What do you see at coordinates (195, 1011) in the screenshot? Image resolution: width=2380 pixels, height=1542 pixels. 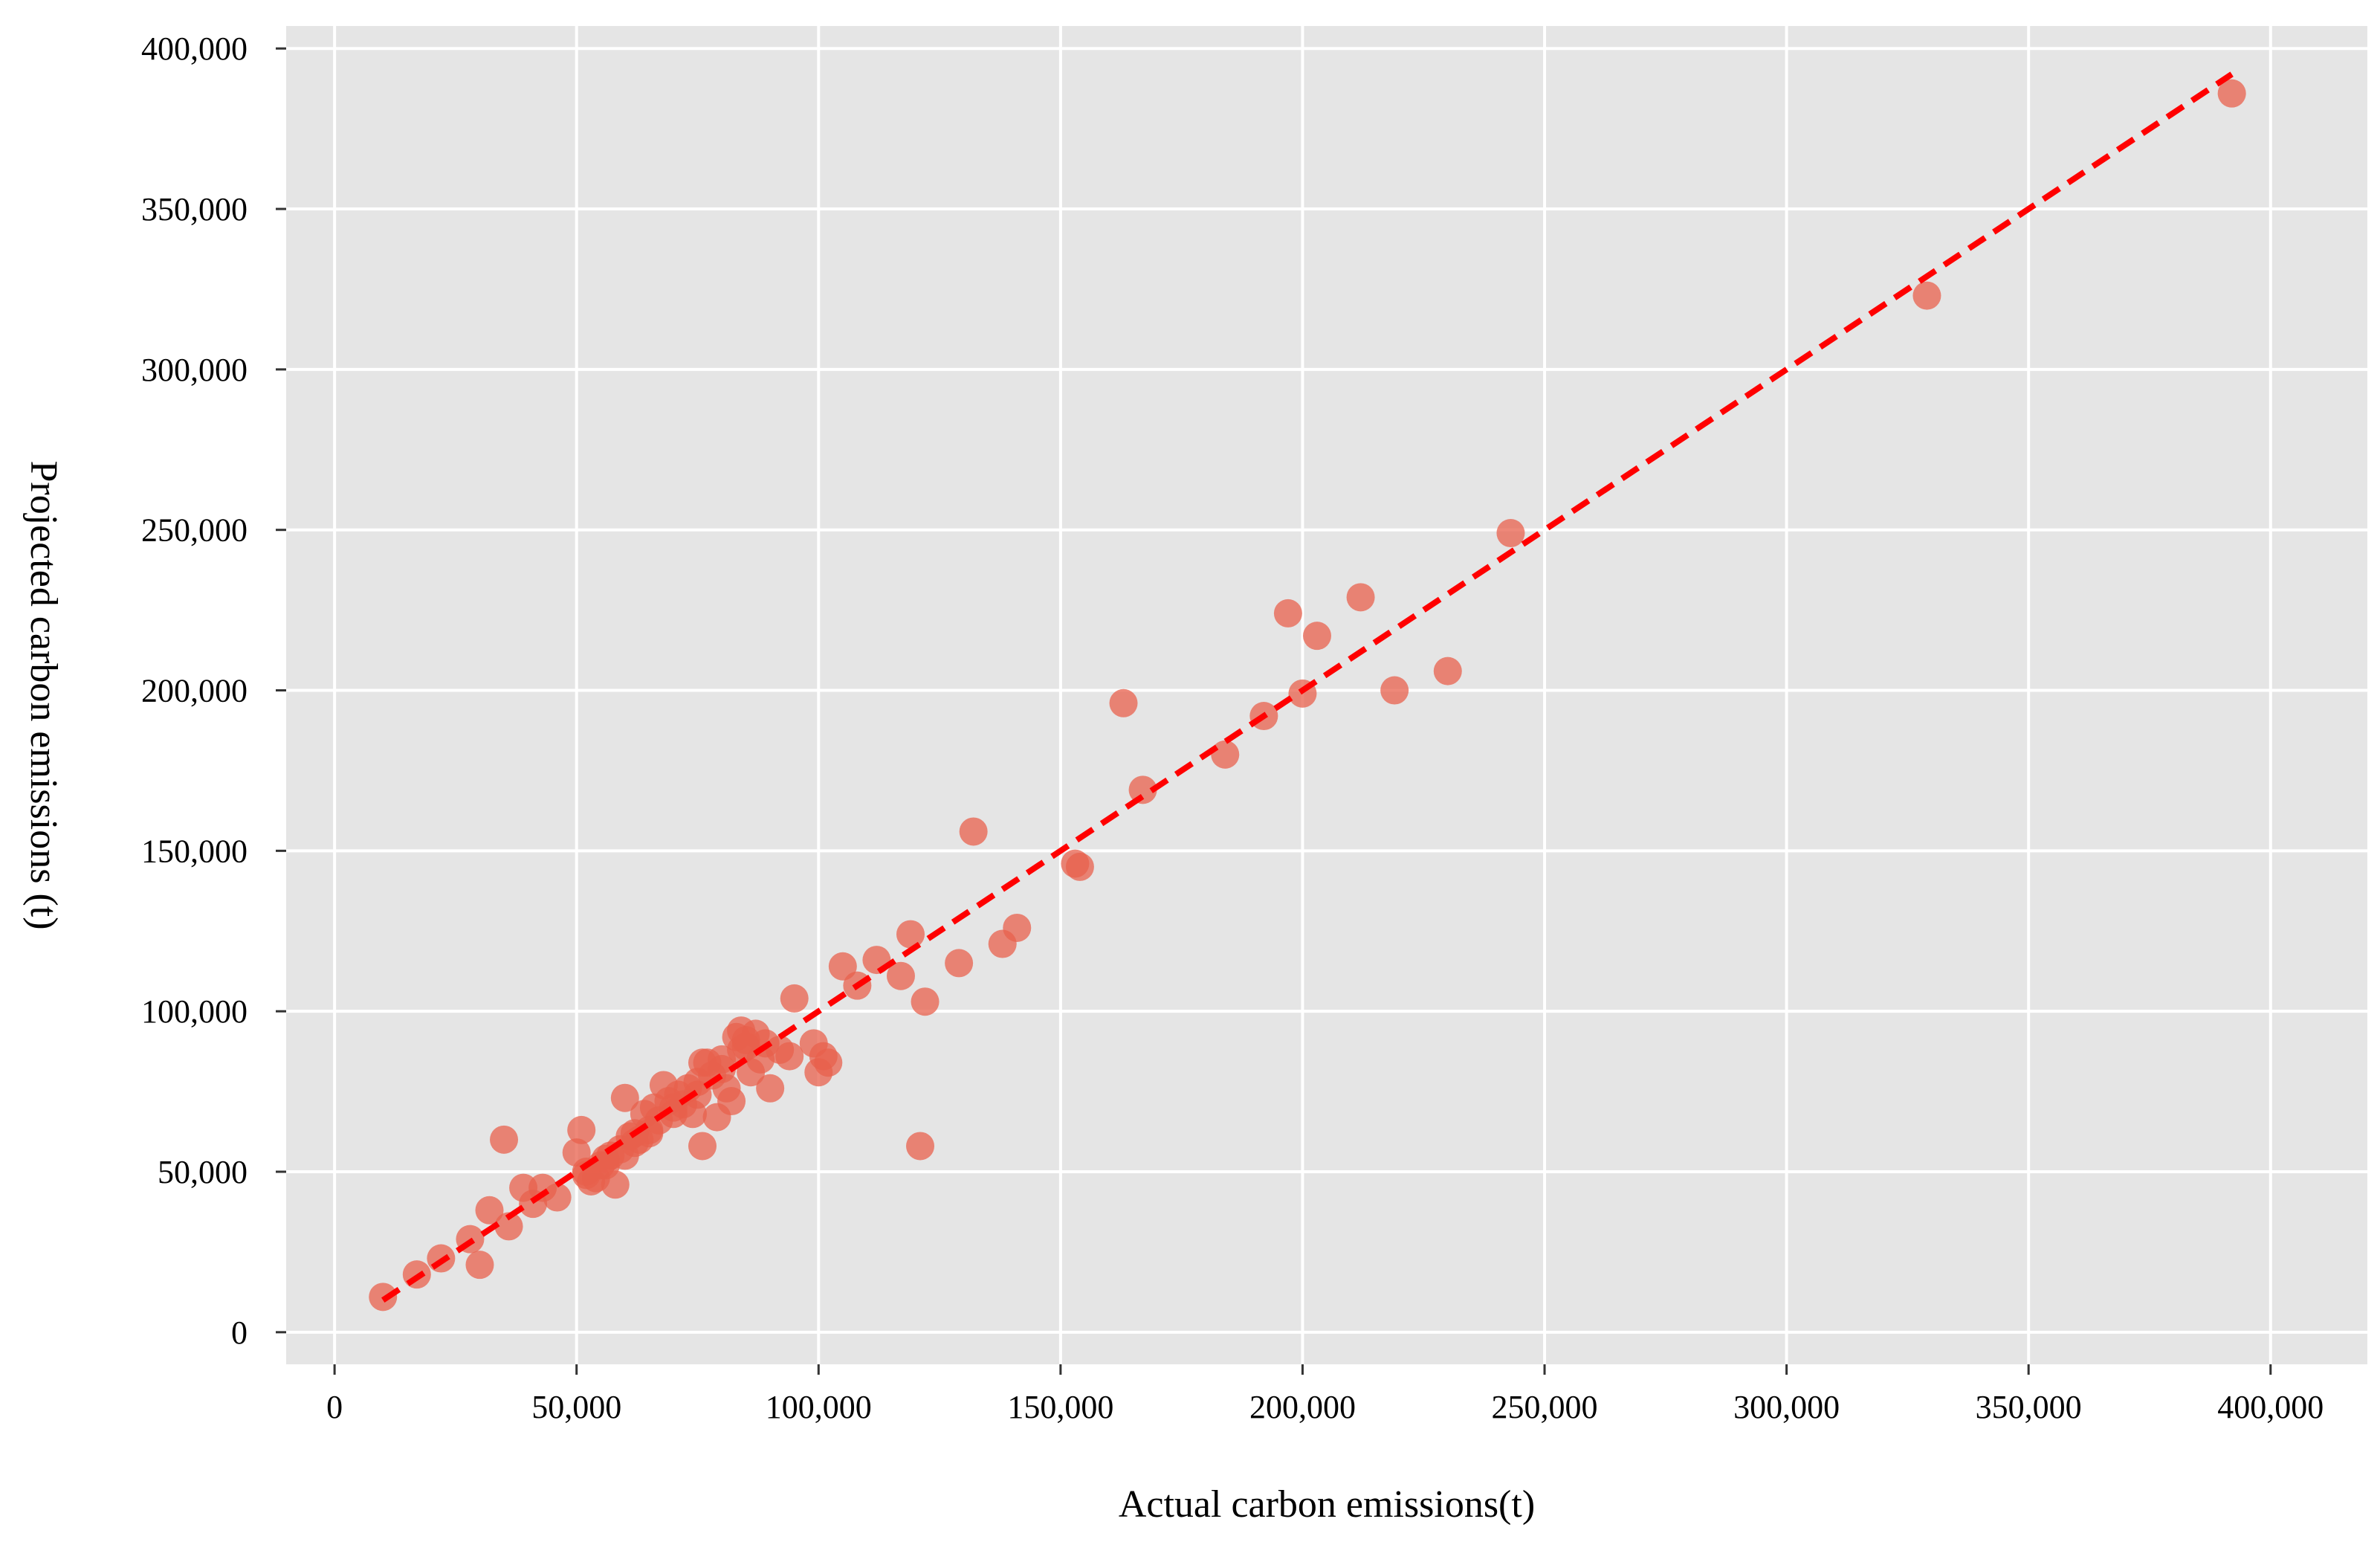 I see `y-tick-label: 100,000` at bounding box center [195, 1011].